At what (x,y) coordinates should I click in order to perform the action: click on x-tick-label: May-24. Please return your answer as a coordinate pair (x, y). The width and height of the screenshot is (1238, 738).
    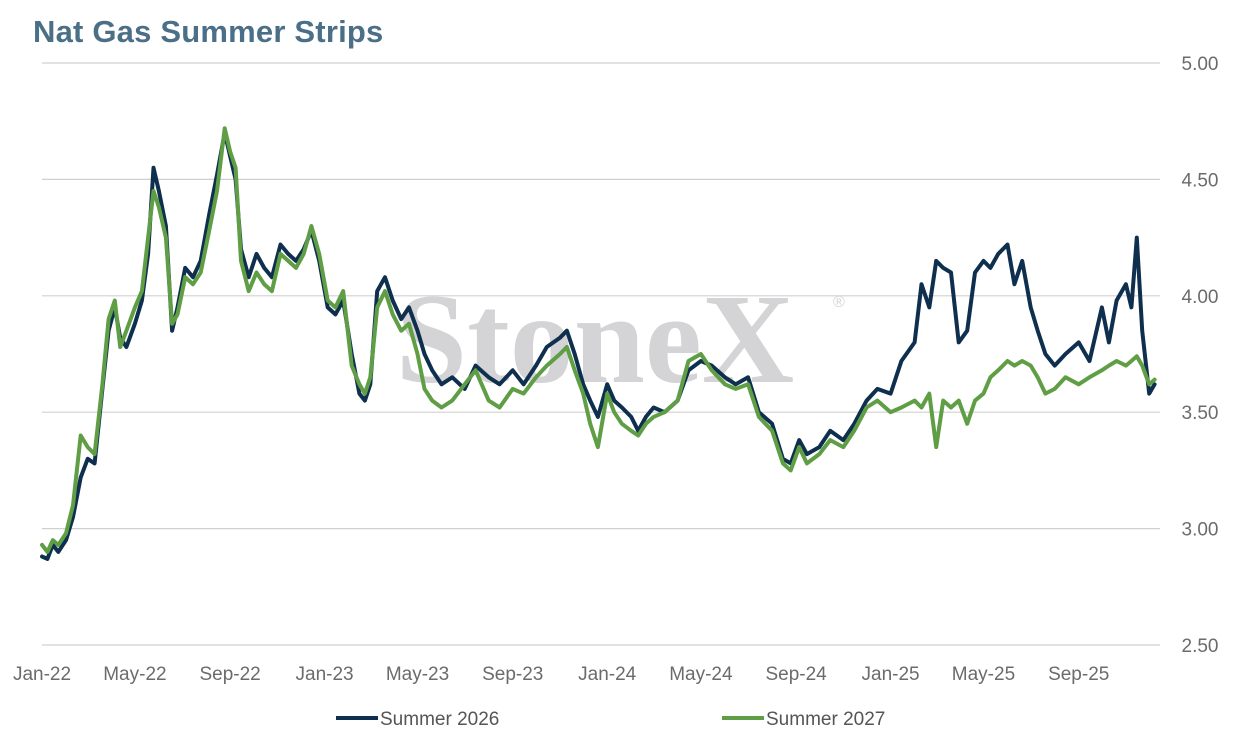
    Looking at the image, I should click on (701, 674).